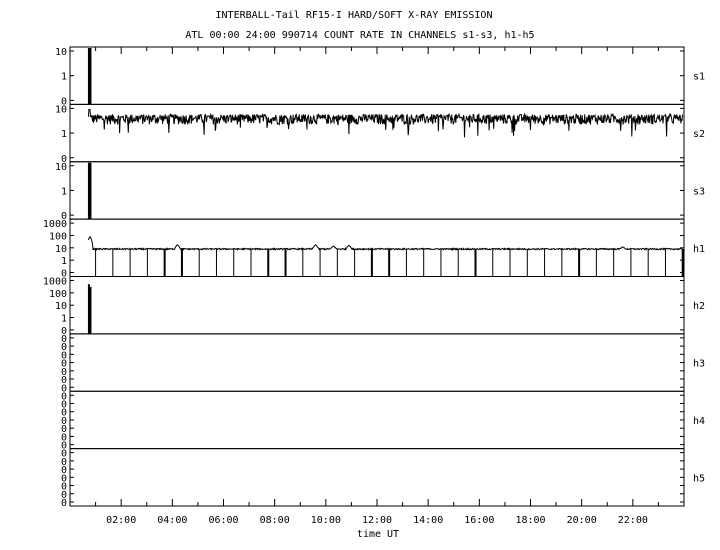  Describe the element at coordinates (699, 77) in the screenshot. I see `channel-label: s1` at that location.